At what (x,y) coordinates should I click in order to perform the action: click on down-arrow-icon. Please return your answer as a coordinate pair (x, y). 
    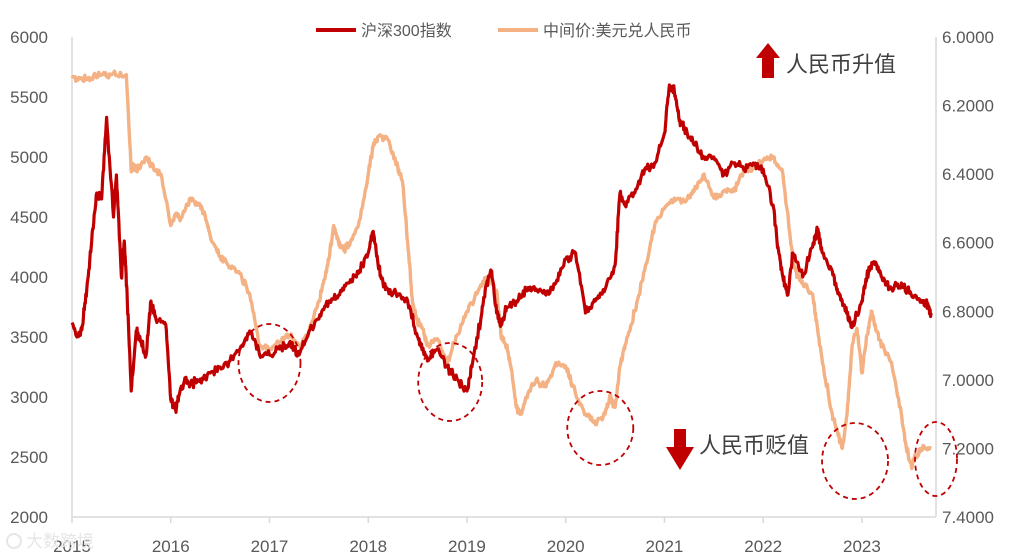
    Looking at the image, I should click on (680, 449).